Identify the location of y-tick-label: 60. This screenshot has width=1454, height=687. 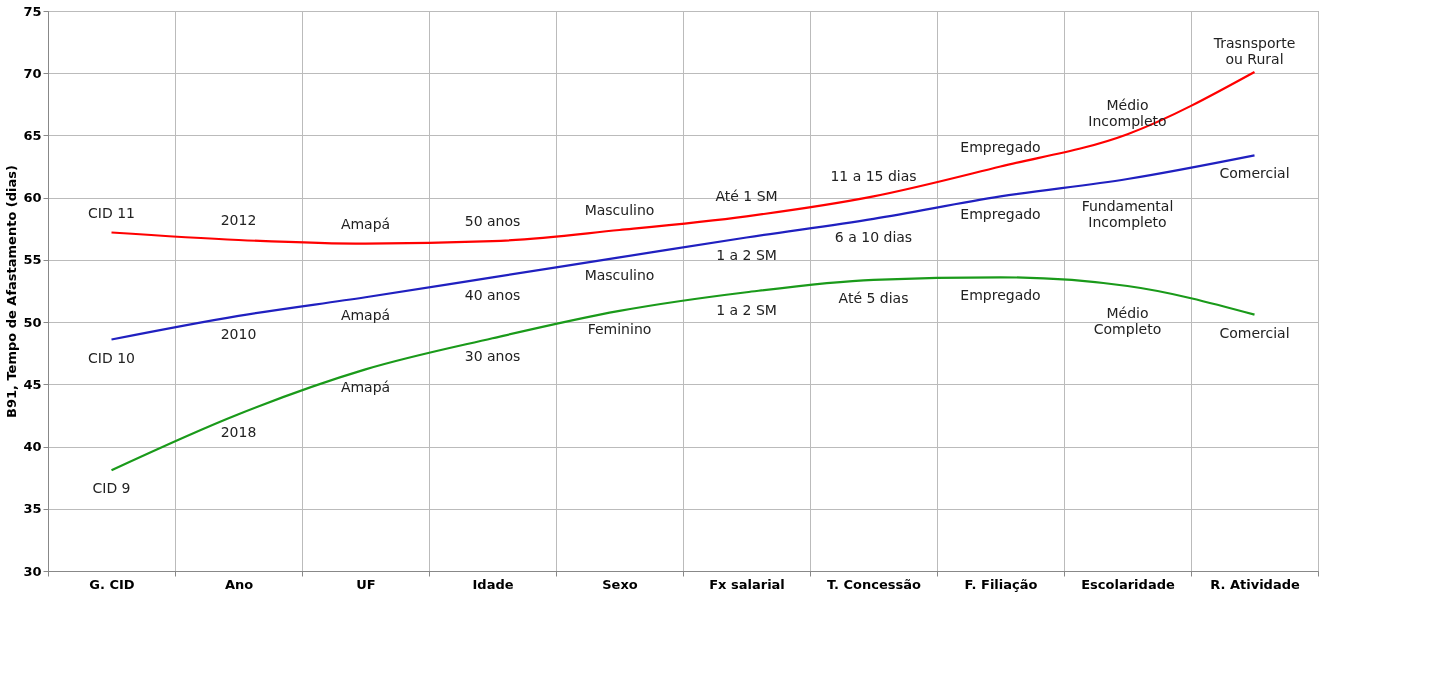
(32, 198).